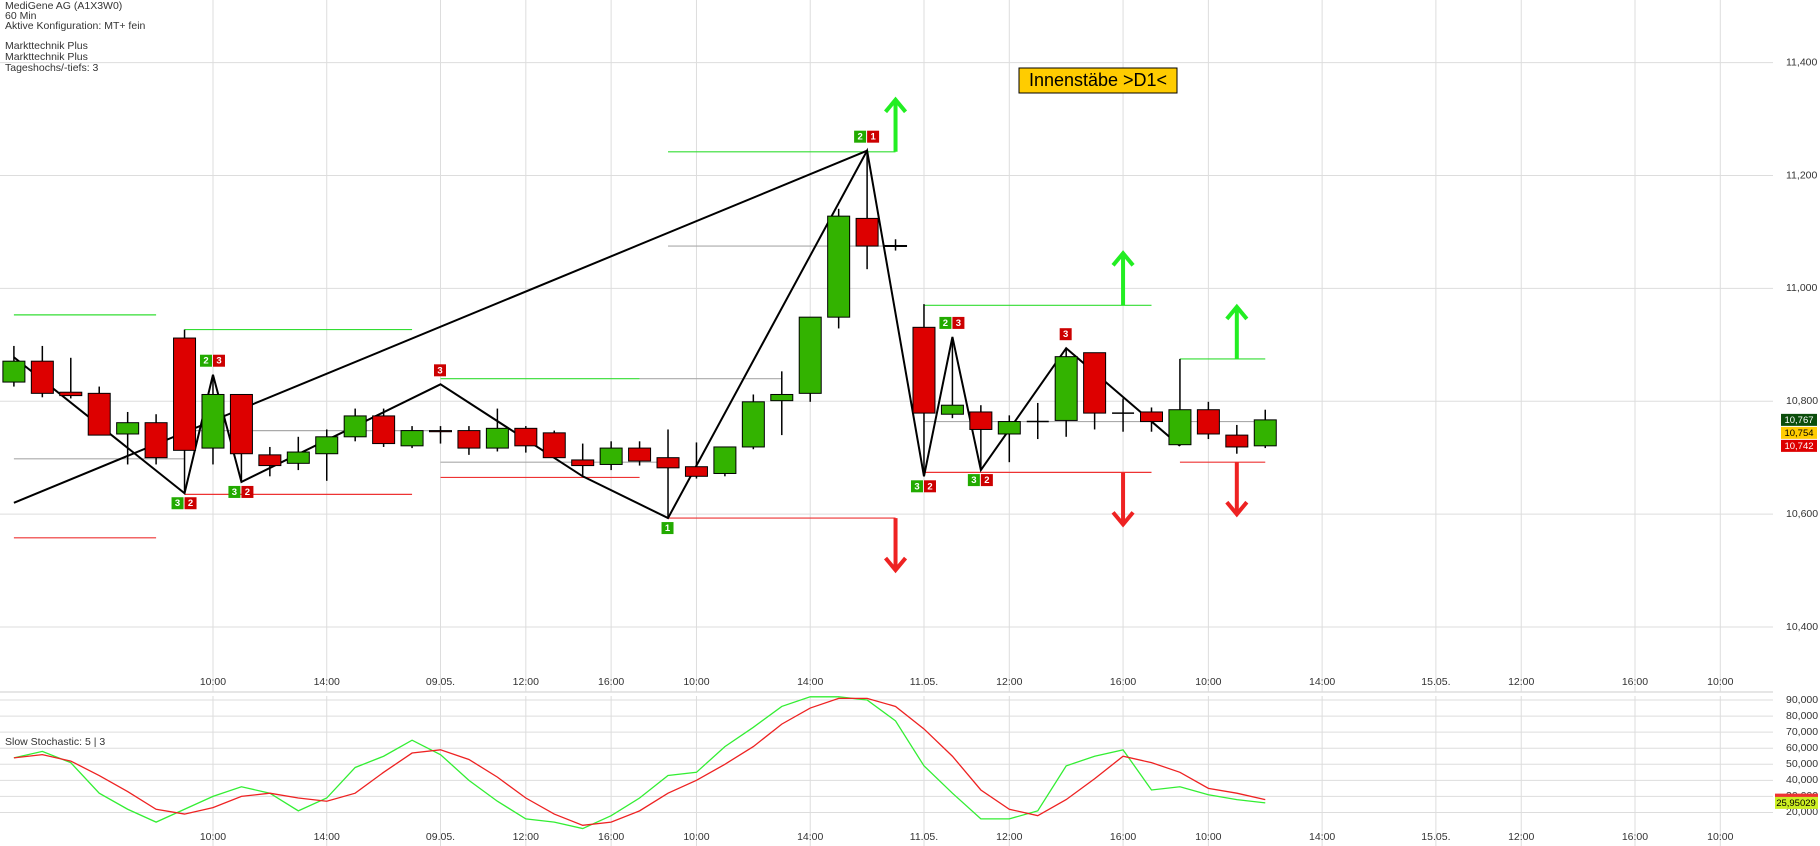  What do you see at coordinates (1801, 62) in the screenshot?
I see `y-tick-label: 11,400` at bounding box center [1801, 62].